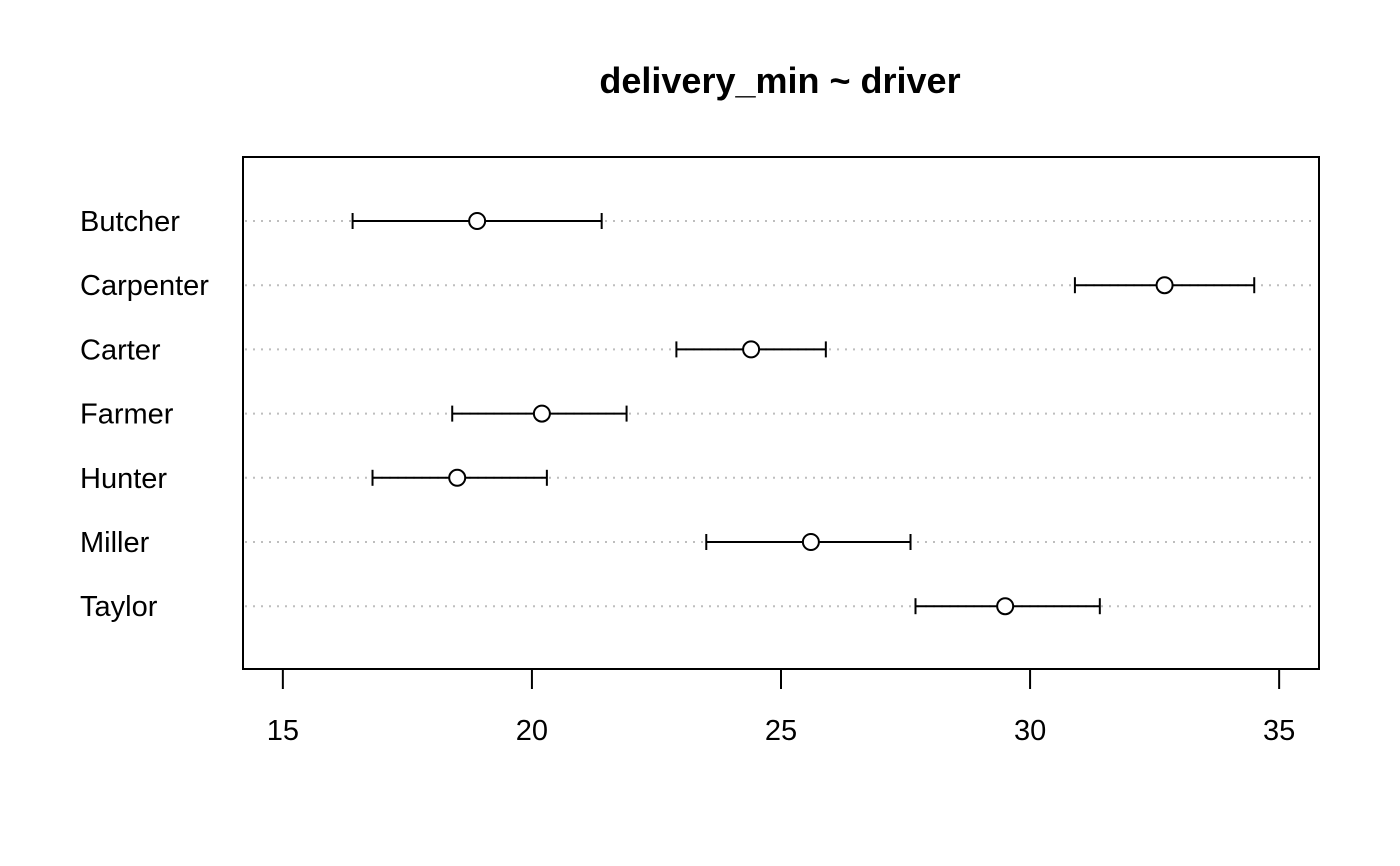 Image resolution: width=1400 pixels, height=866 pixels. What do you see at coordinates (781, 731) in the screenshot?
I see `x-tick-label-25: 25` at bounding box center [781, 731].